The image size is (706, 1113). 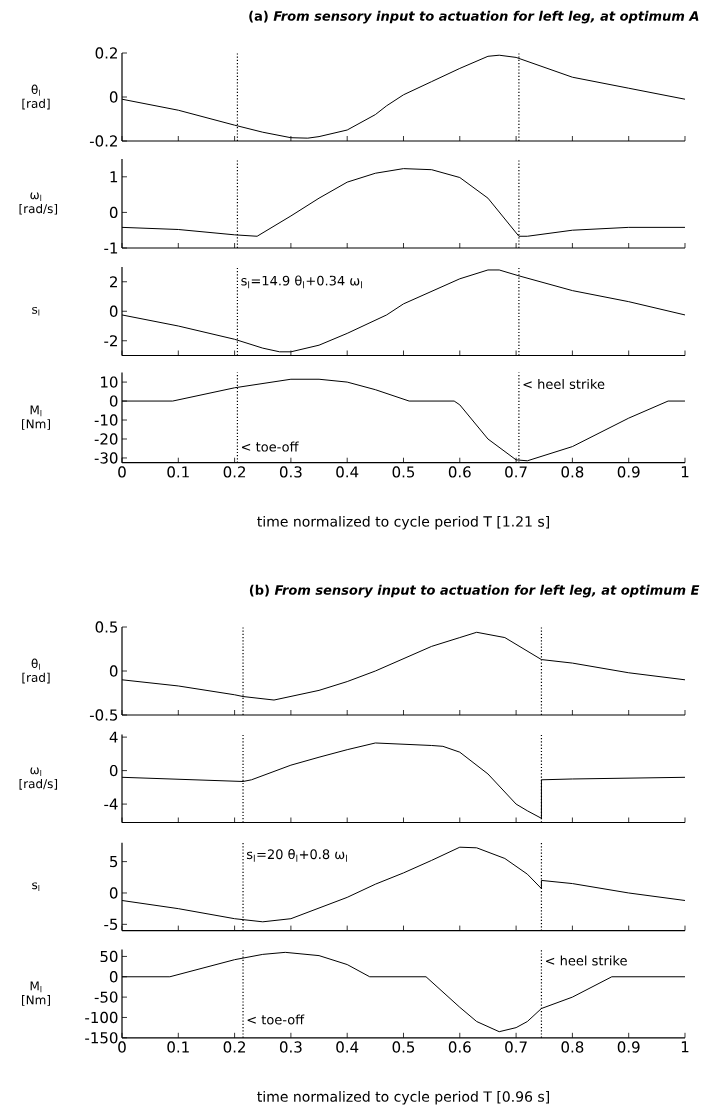 What do you see at coordinates (296, 855) in the screenshot?
I see `annotation: s$_{l}$=20 θ$_{l}$+0.8 ω$_{l}$` at bounding box center [296, 855].